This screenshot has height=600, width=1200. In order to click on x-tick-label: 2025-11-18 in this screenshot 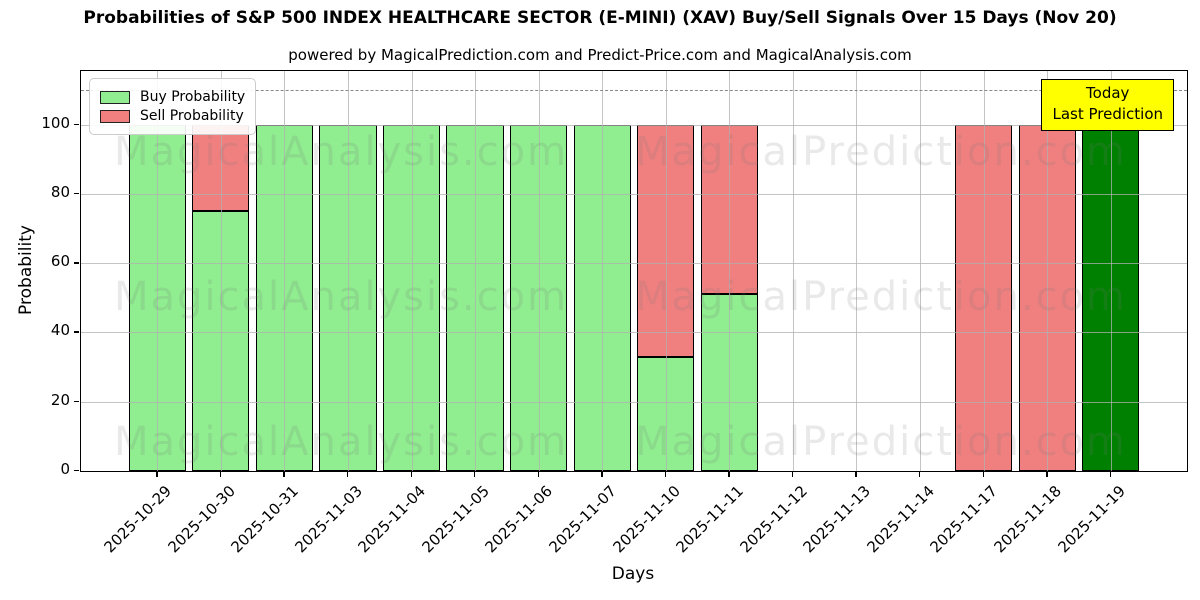, I will do `click(1027, 519)`.